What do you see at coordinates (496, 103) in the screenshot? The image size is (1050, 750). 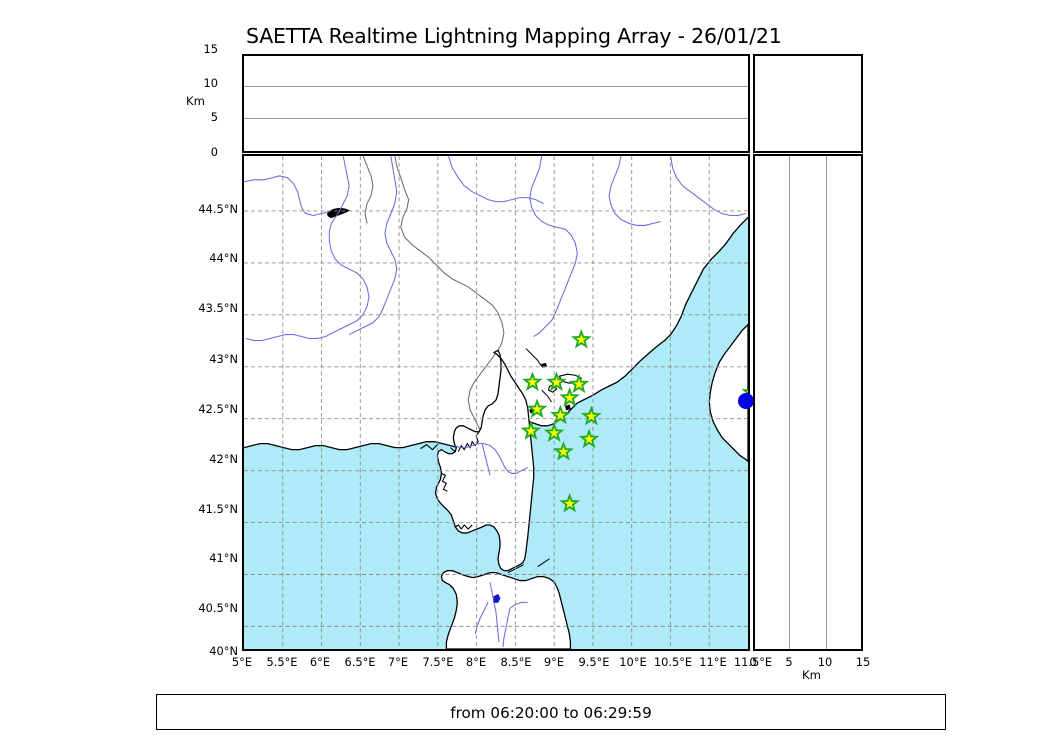 I see `panel-altitude-vs-longitude` at bounding box center [496, 103].